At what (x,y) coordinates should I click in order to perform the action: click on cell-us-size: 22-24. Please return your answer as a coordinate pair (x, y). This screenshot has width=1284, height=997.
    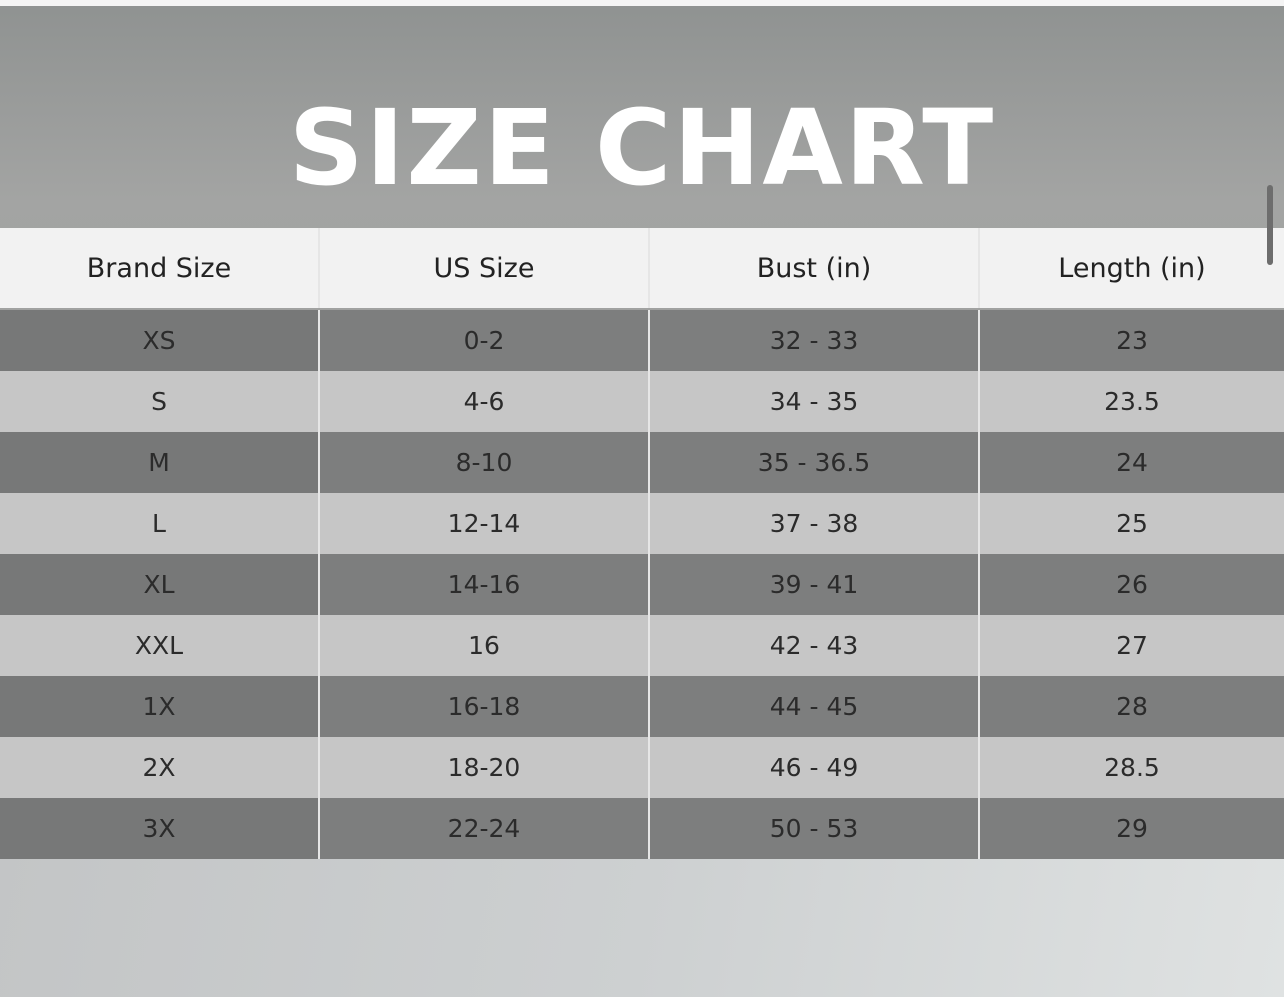
    Looking at the image, I should click on (483, 828).